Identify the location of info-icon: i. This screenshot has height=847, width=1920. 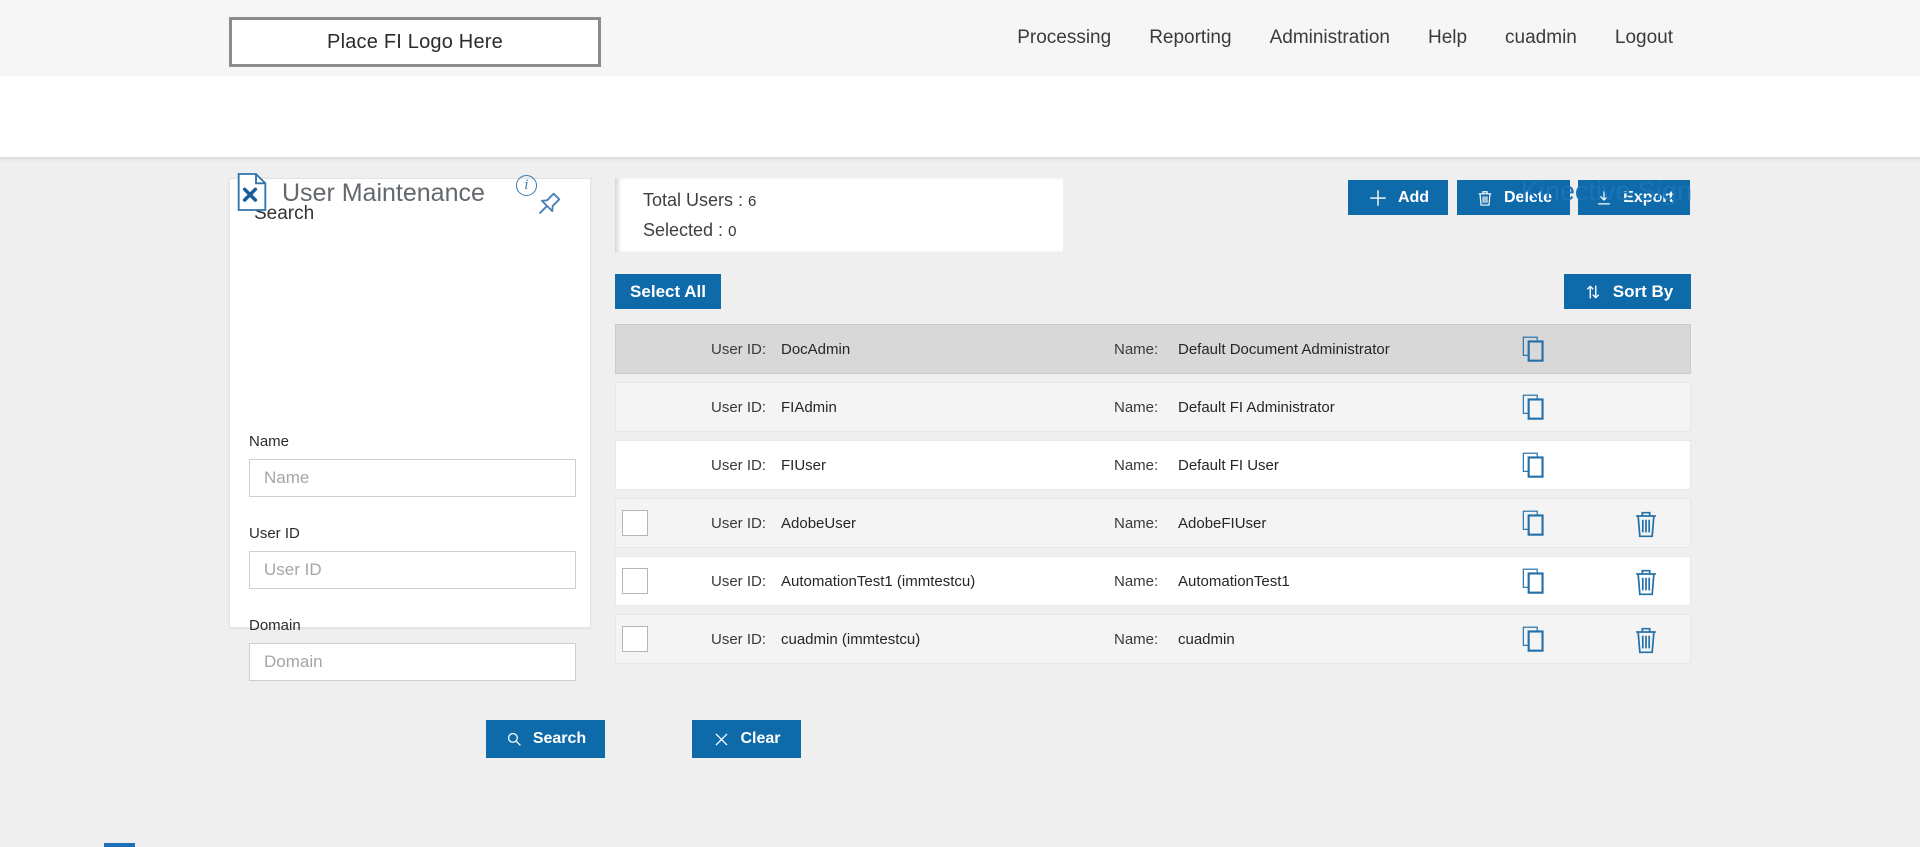
(526, 185).